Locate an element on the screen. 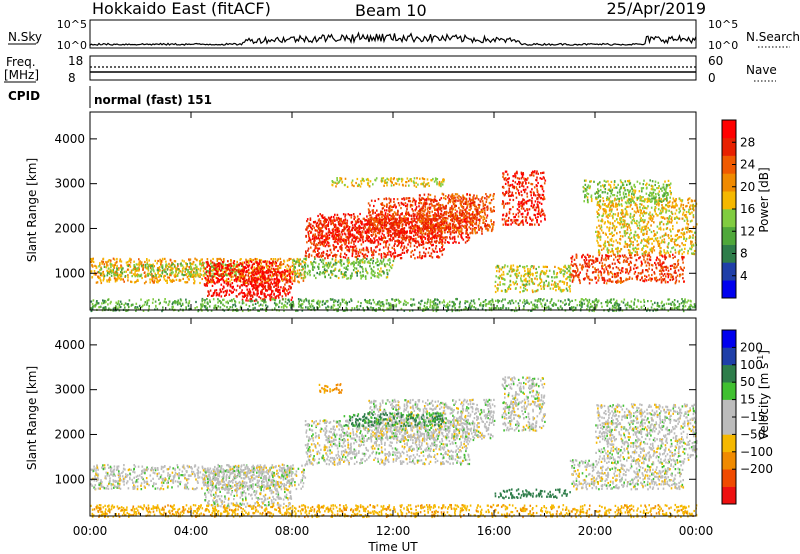 The height and width of the screenshot is (554, 800). velocity-cb-label-7: −200 is located at coordinates (756, 469).